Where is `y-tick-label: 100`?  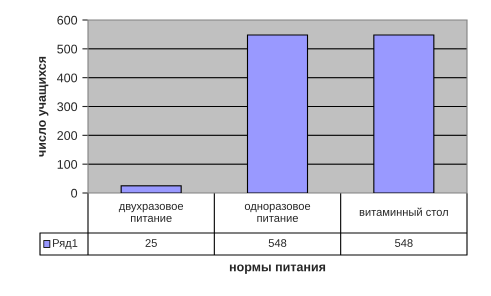 y-tick-label: 100 is located at coordinates (68, 164).